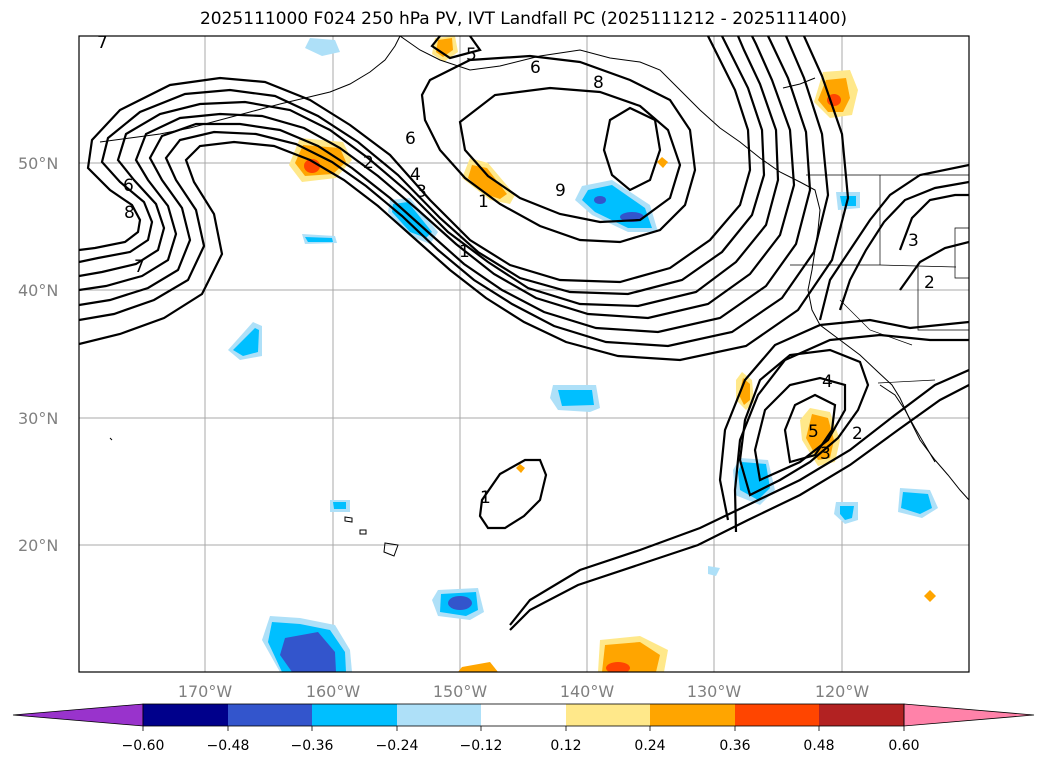  I want to click on colorbar-tick-label: −0.36, so click(312, 746).